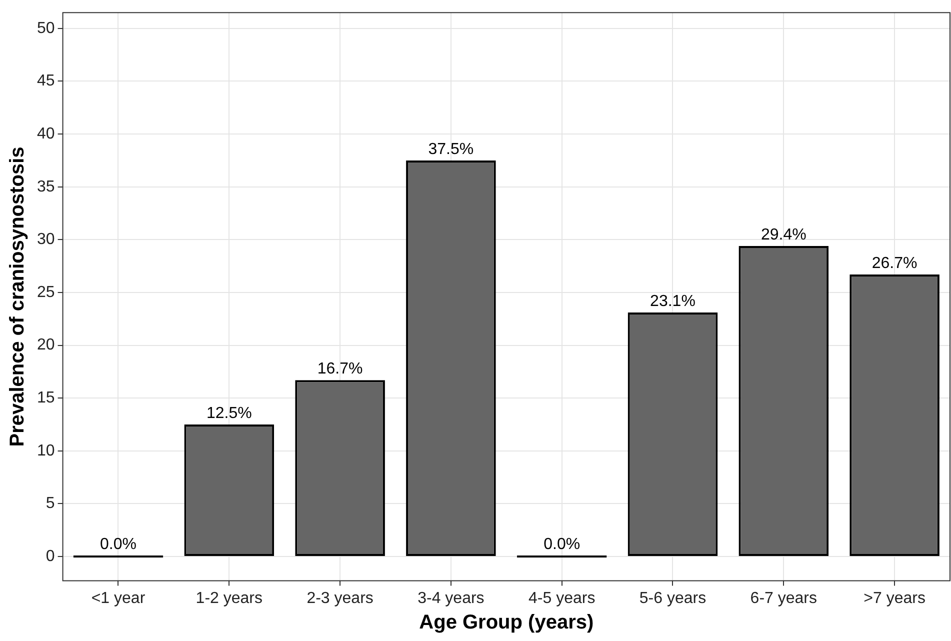  I want to click on x-tick-label: >7 years, so click(895, 598).